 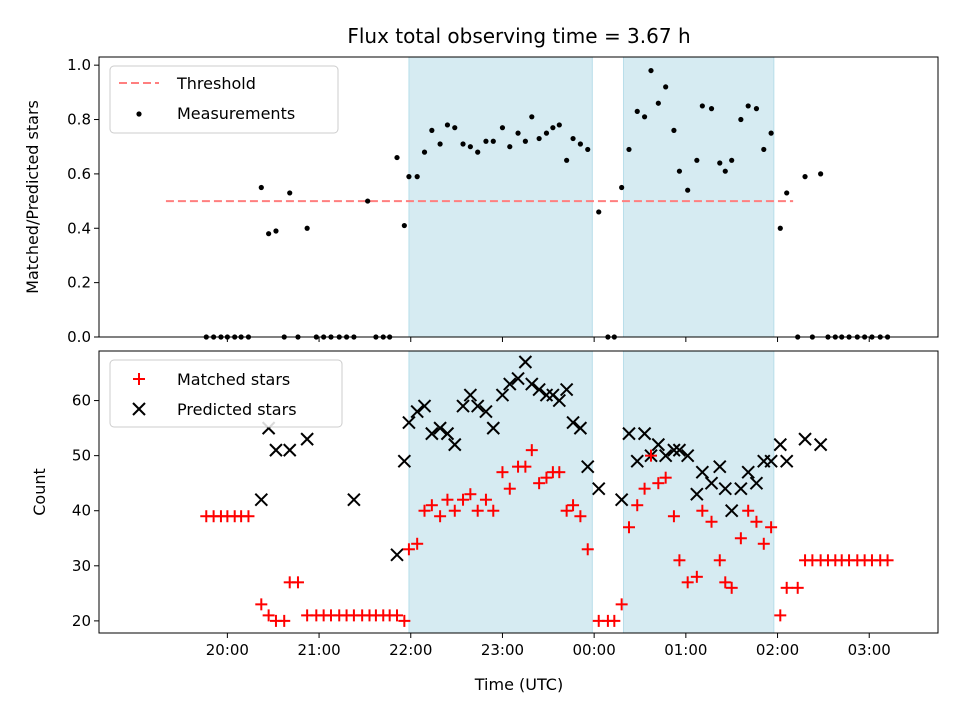 I want to click on x-tick-label: 21:00, so click(x=318, y=650).